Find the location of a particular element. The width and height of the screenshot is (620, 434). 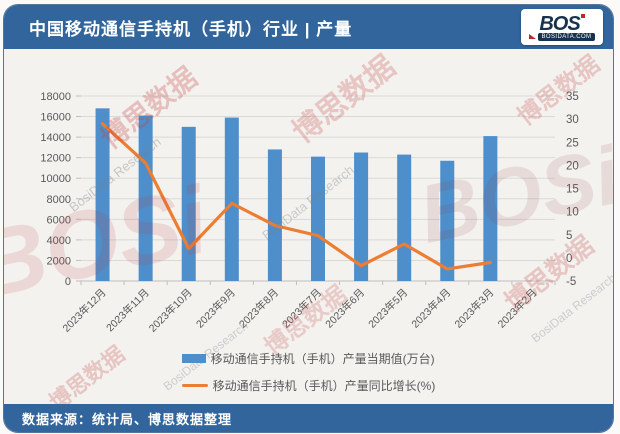

right-axis-label: 35 is located at coordinates (572, 97).